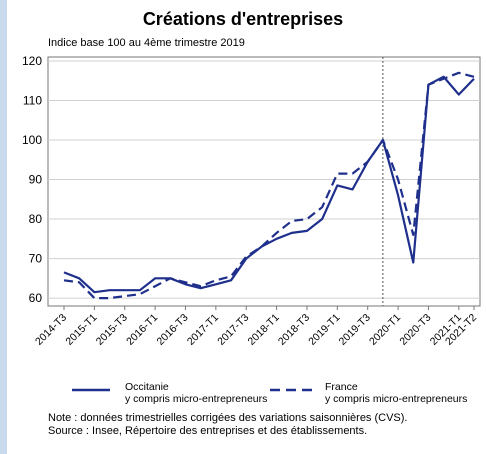  What do you see at coordinates (36, 259) in the screenshot?
I see `y-tick-label-70: 70` at bounding box center [36, 259].